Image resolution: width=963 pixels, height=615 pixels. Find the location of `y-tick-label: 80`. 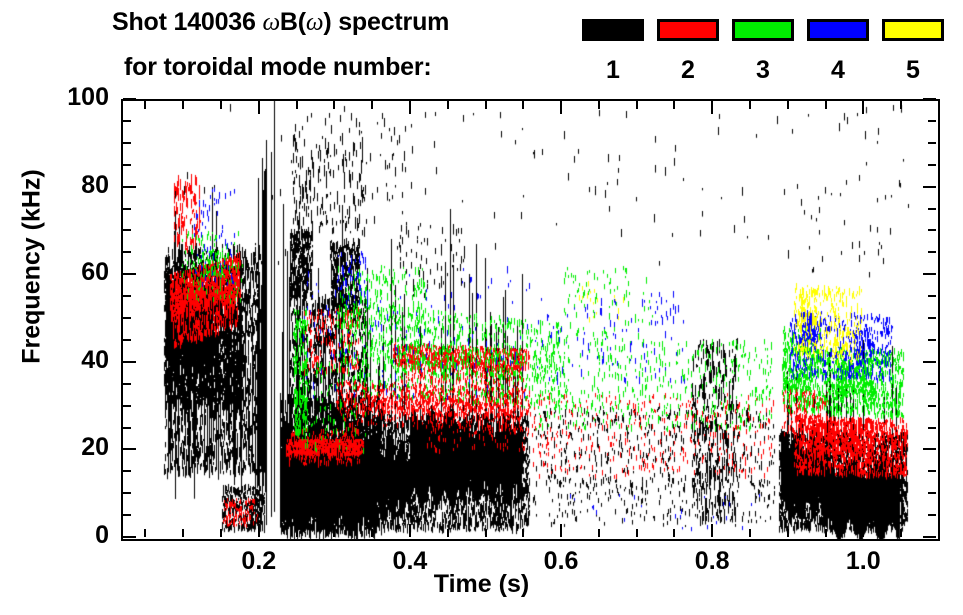

y-tick-label: 80 is located at coordinates (95, 184).